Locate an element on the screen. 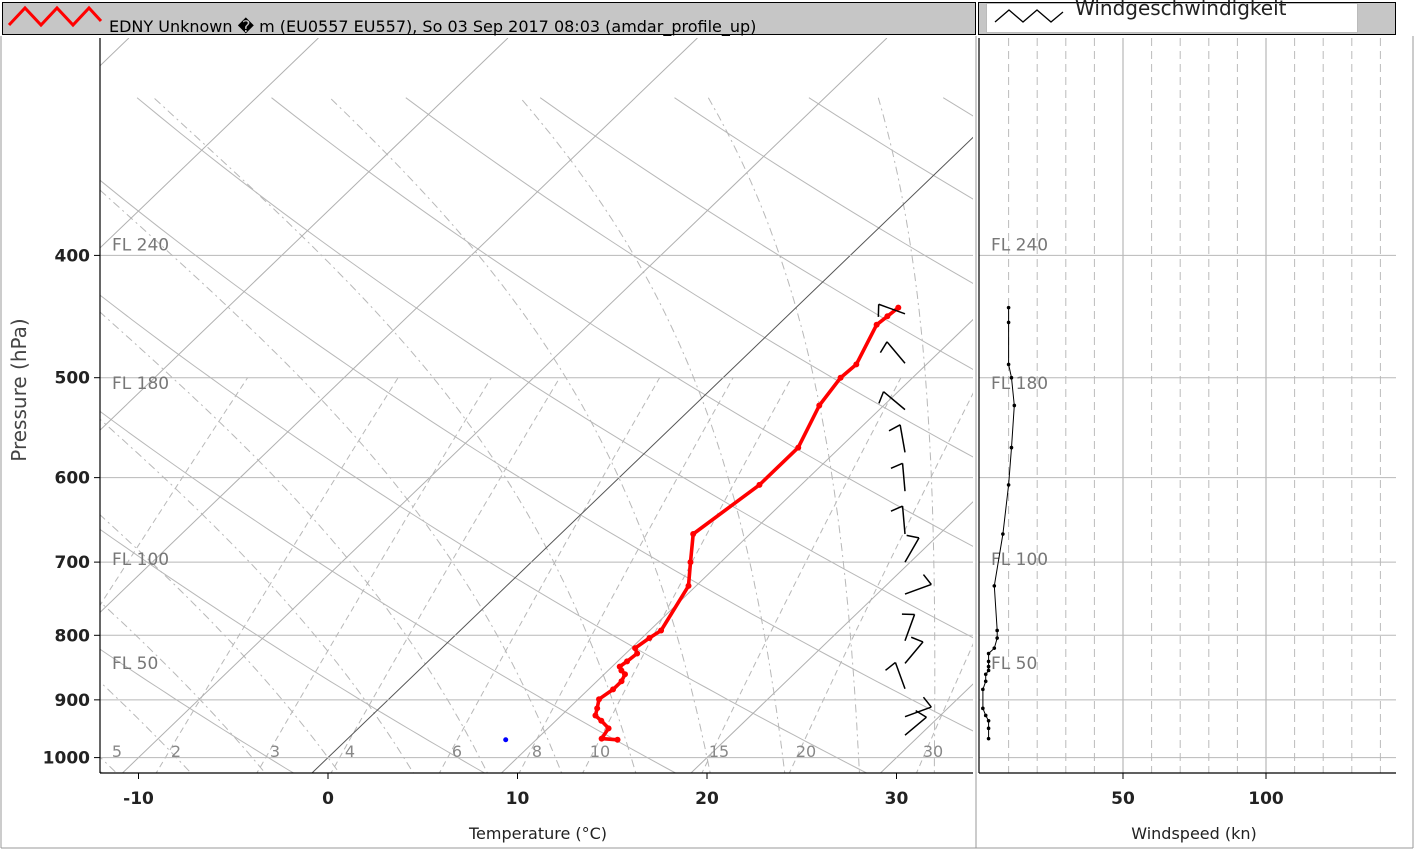 The image size is (1415, 850). y-tick-label: 600 is located at coordinates (73, 479).